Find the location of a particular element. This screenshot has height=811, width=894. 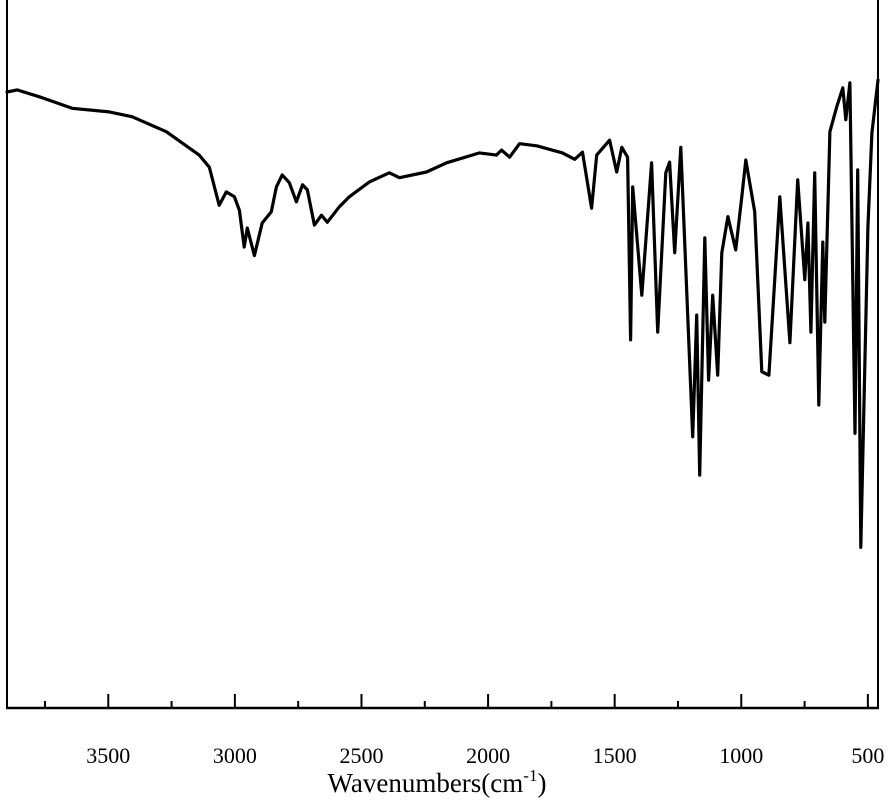

x-axis-title-text: Wavenumbers(cm is located at coordinates (426, 783).